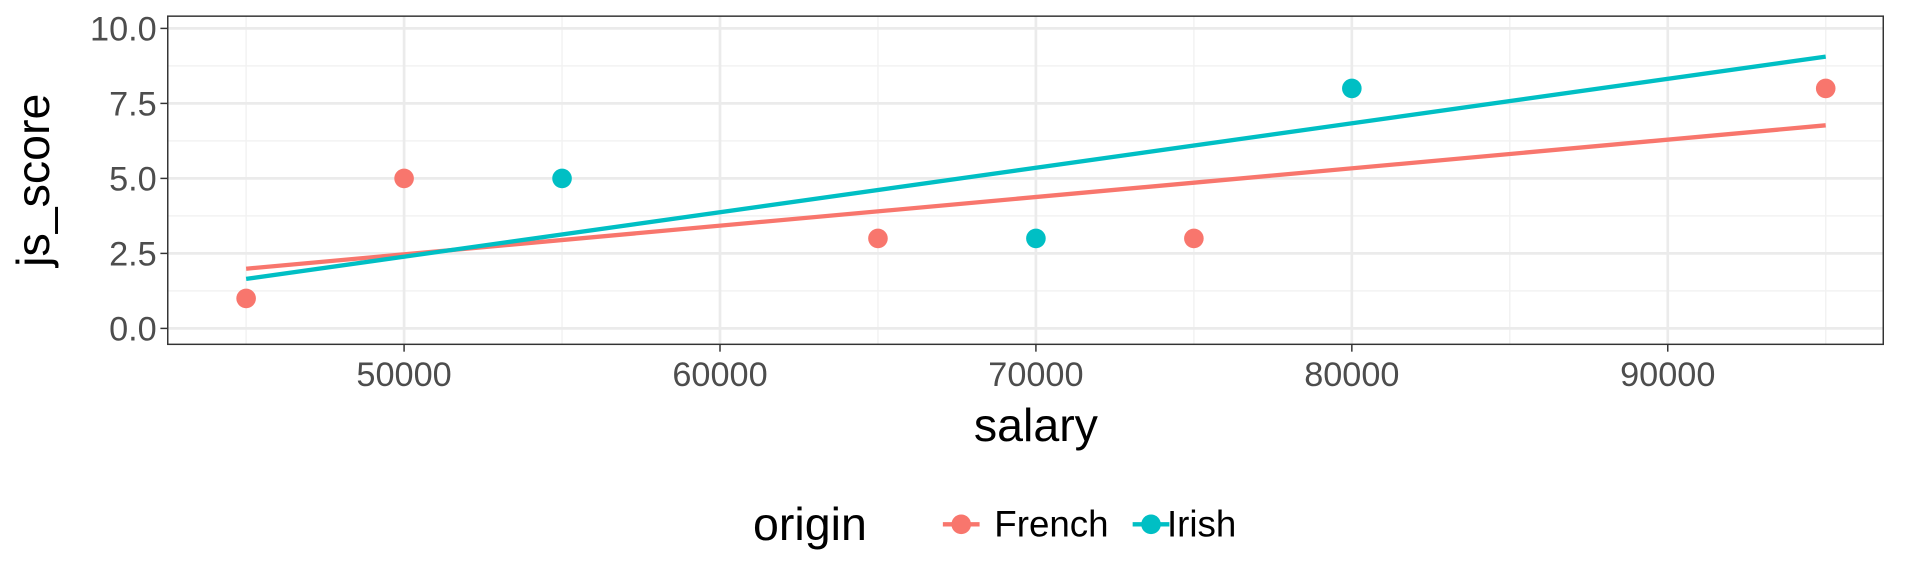  I want to click on y-axis: 0.0 2.5 5.0 7.5 10.0, so click(129, 180).